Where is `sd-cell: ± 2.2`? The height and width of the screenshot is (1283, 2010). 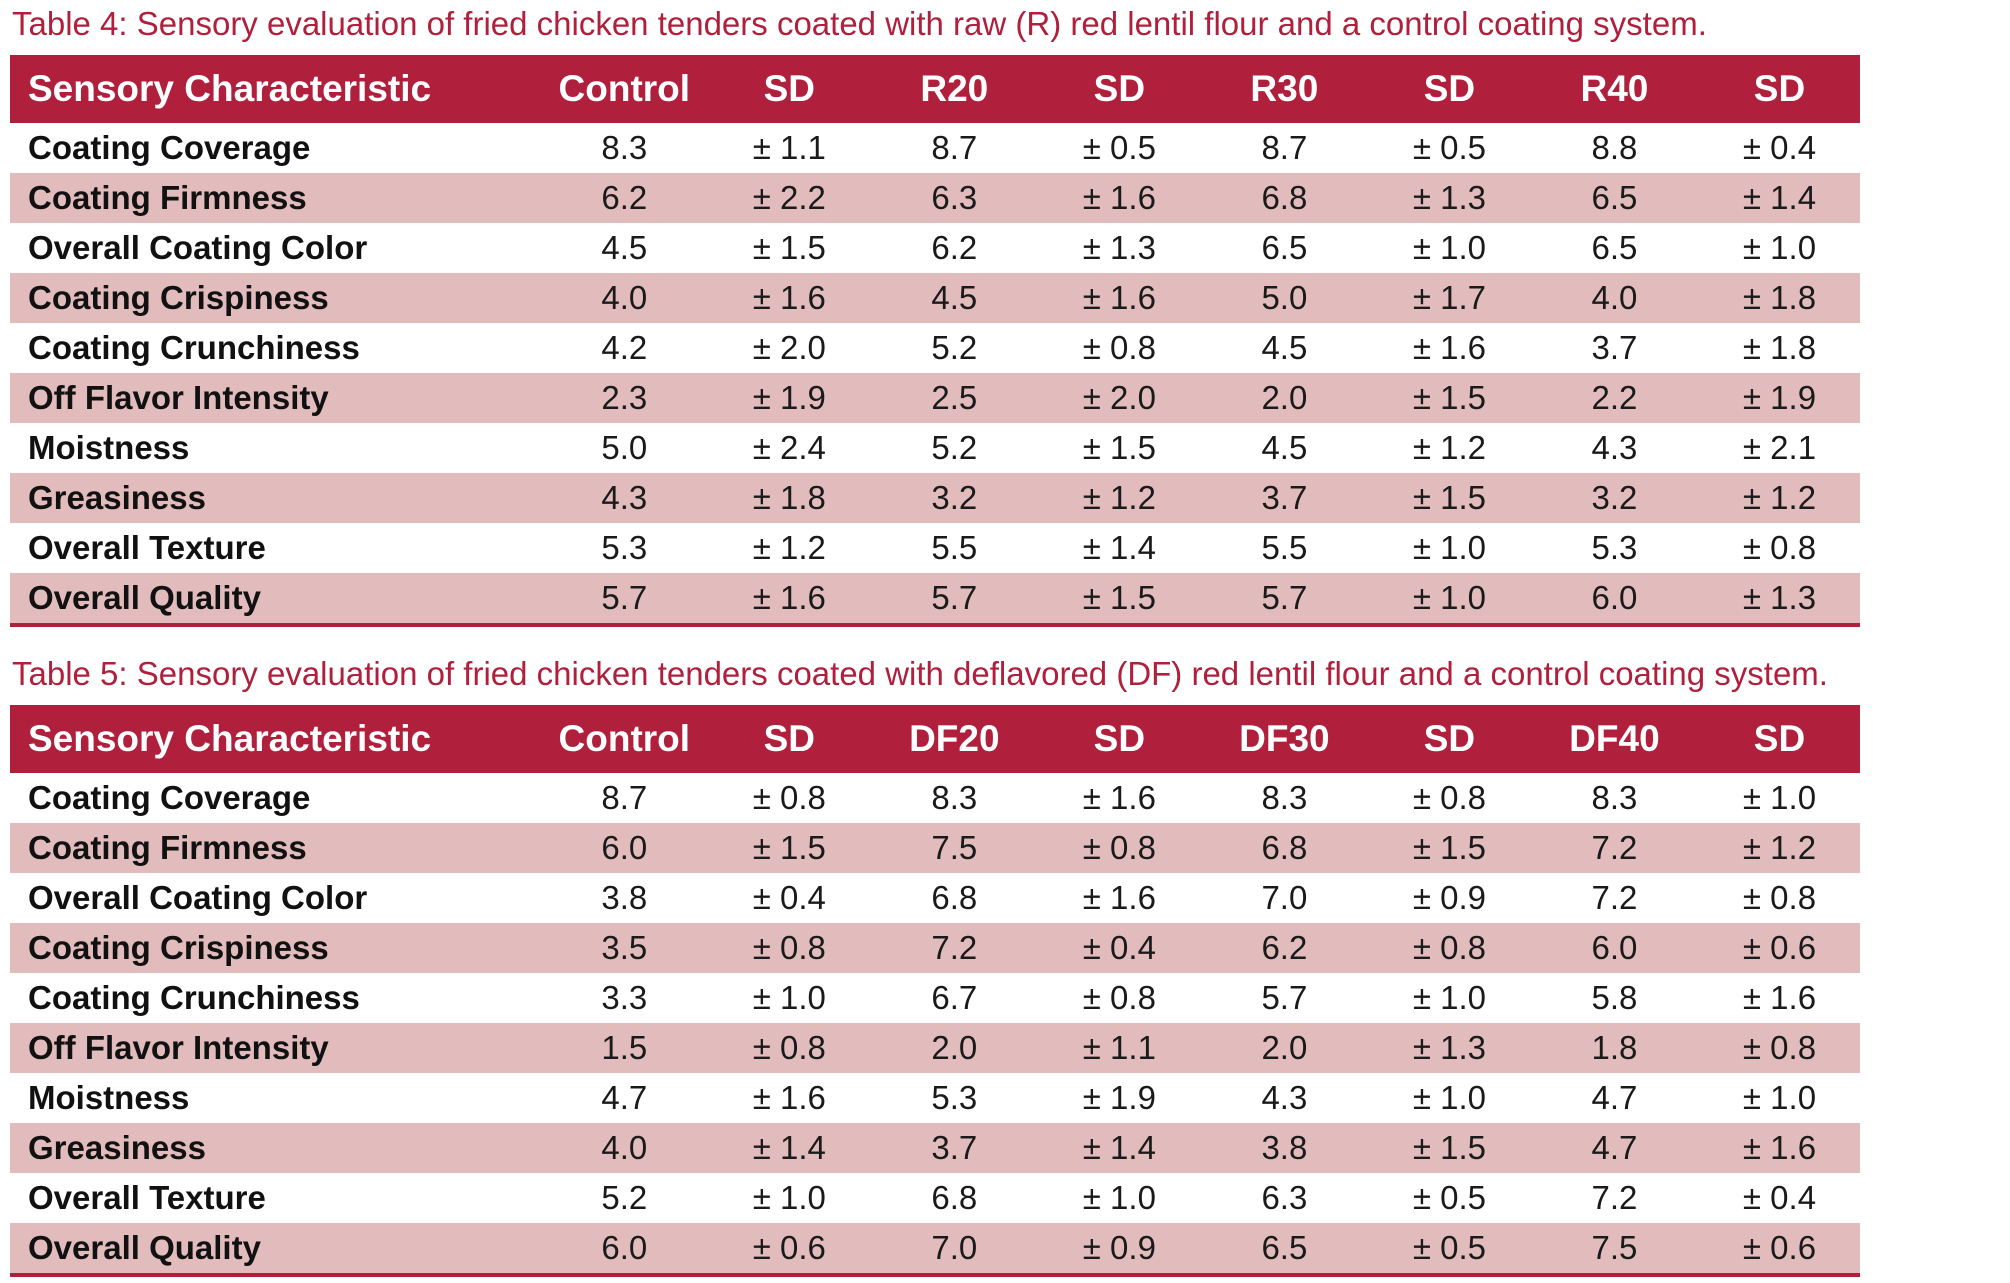 sd-cell: ± 2.2 is located at coordinates (789, 198).